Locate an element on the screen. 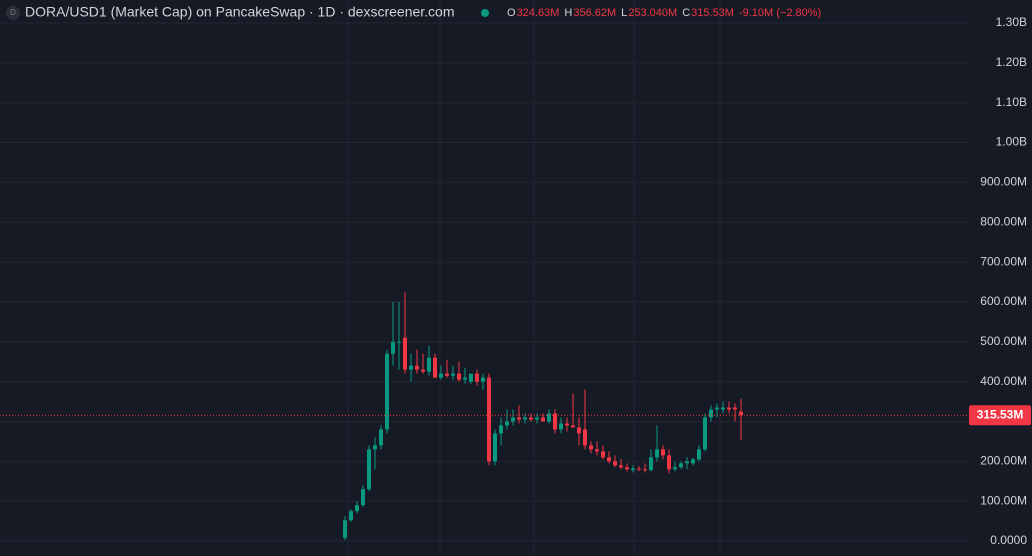 This screenshot has width=1032, height=556. token-icon is located at coordinates (13, 13).